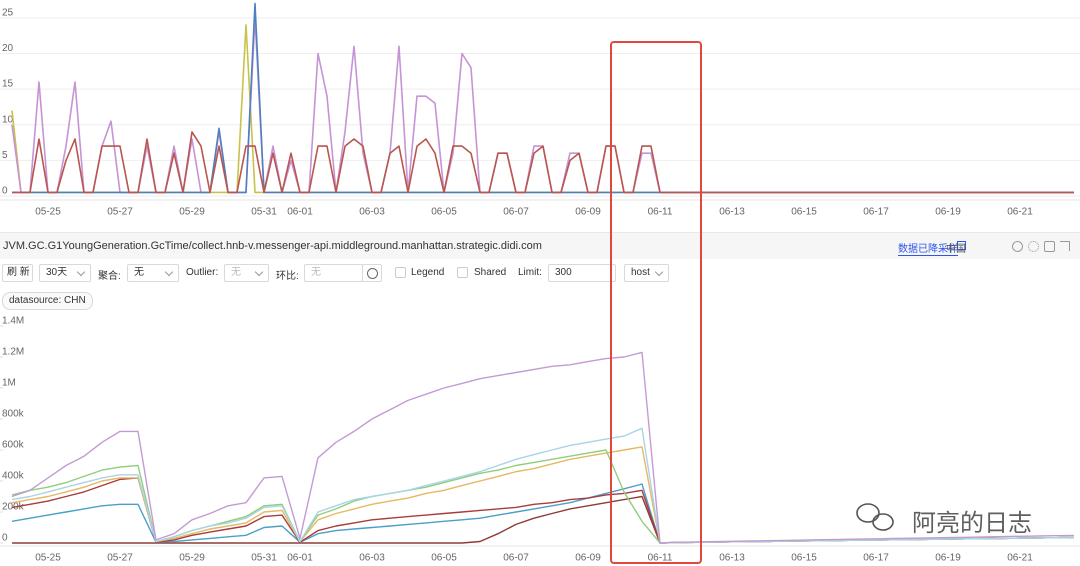  I want to click on ratio-label: 环比:, so click(287, 276).